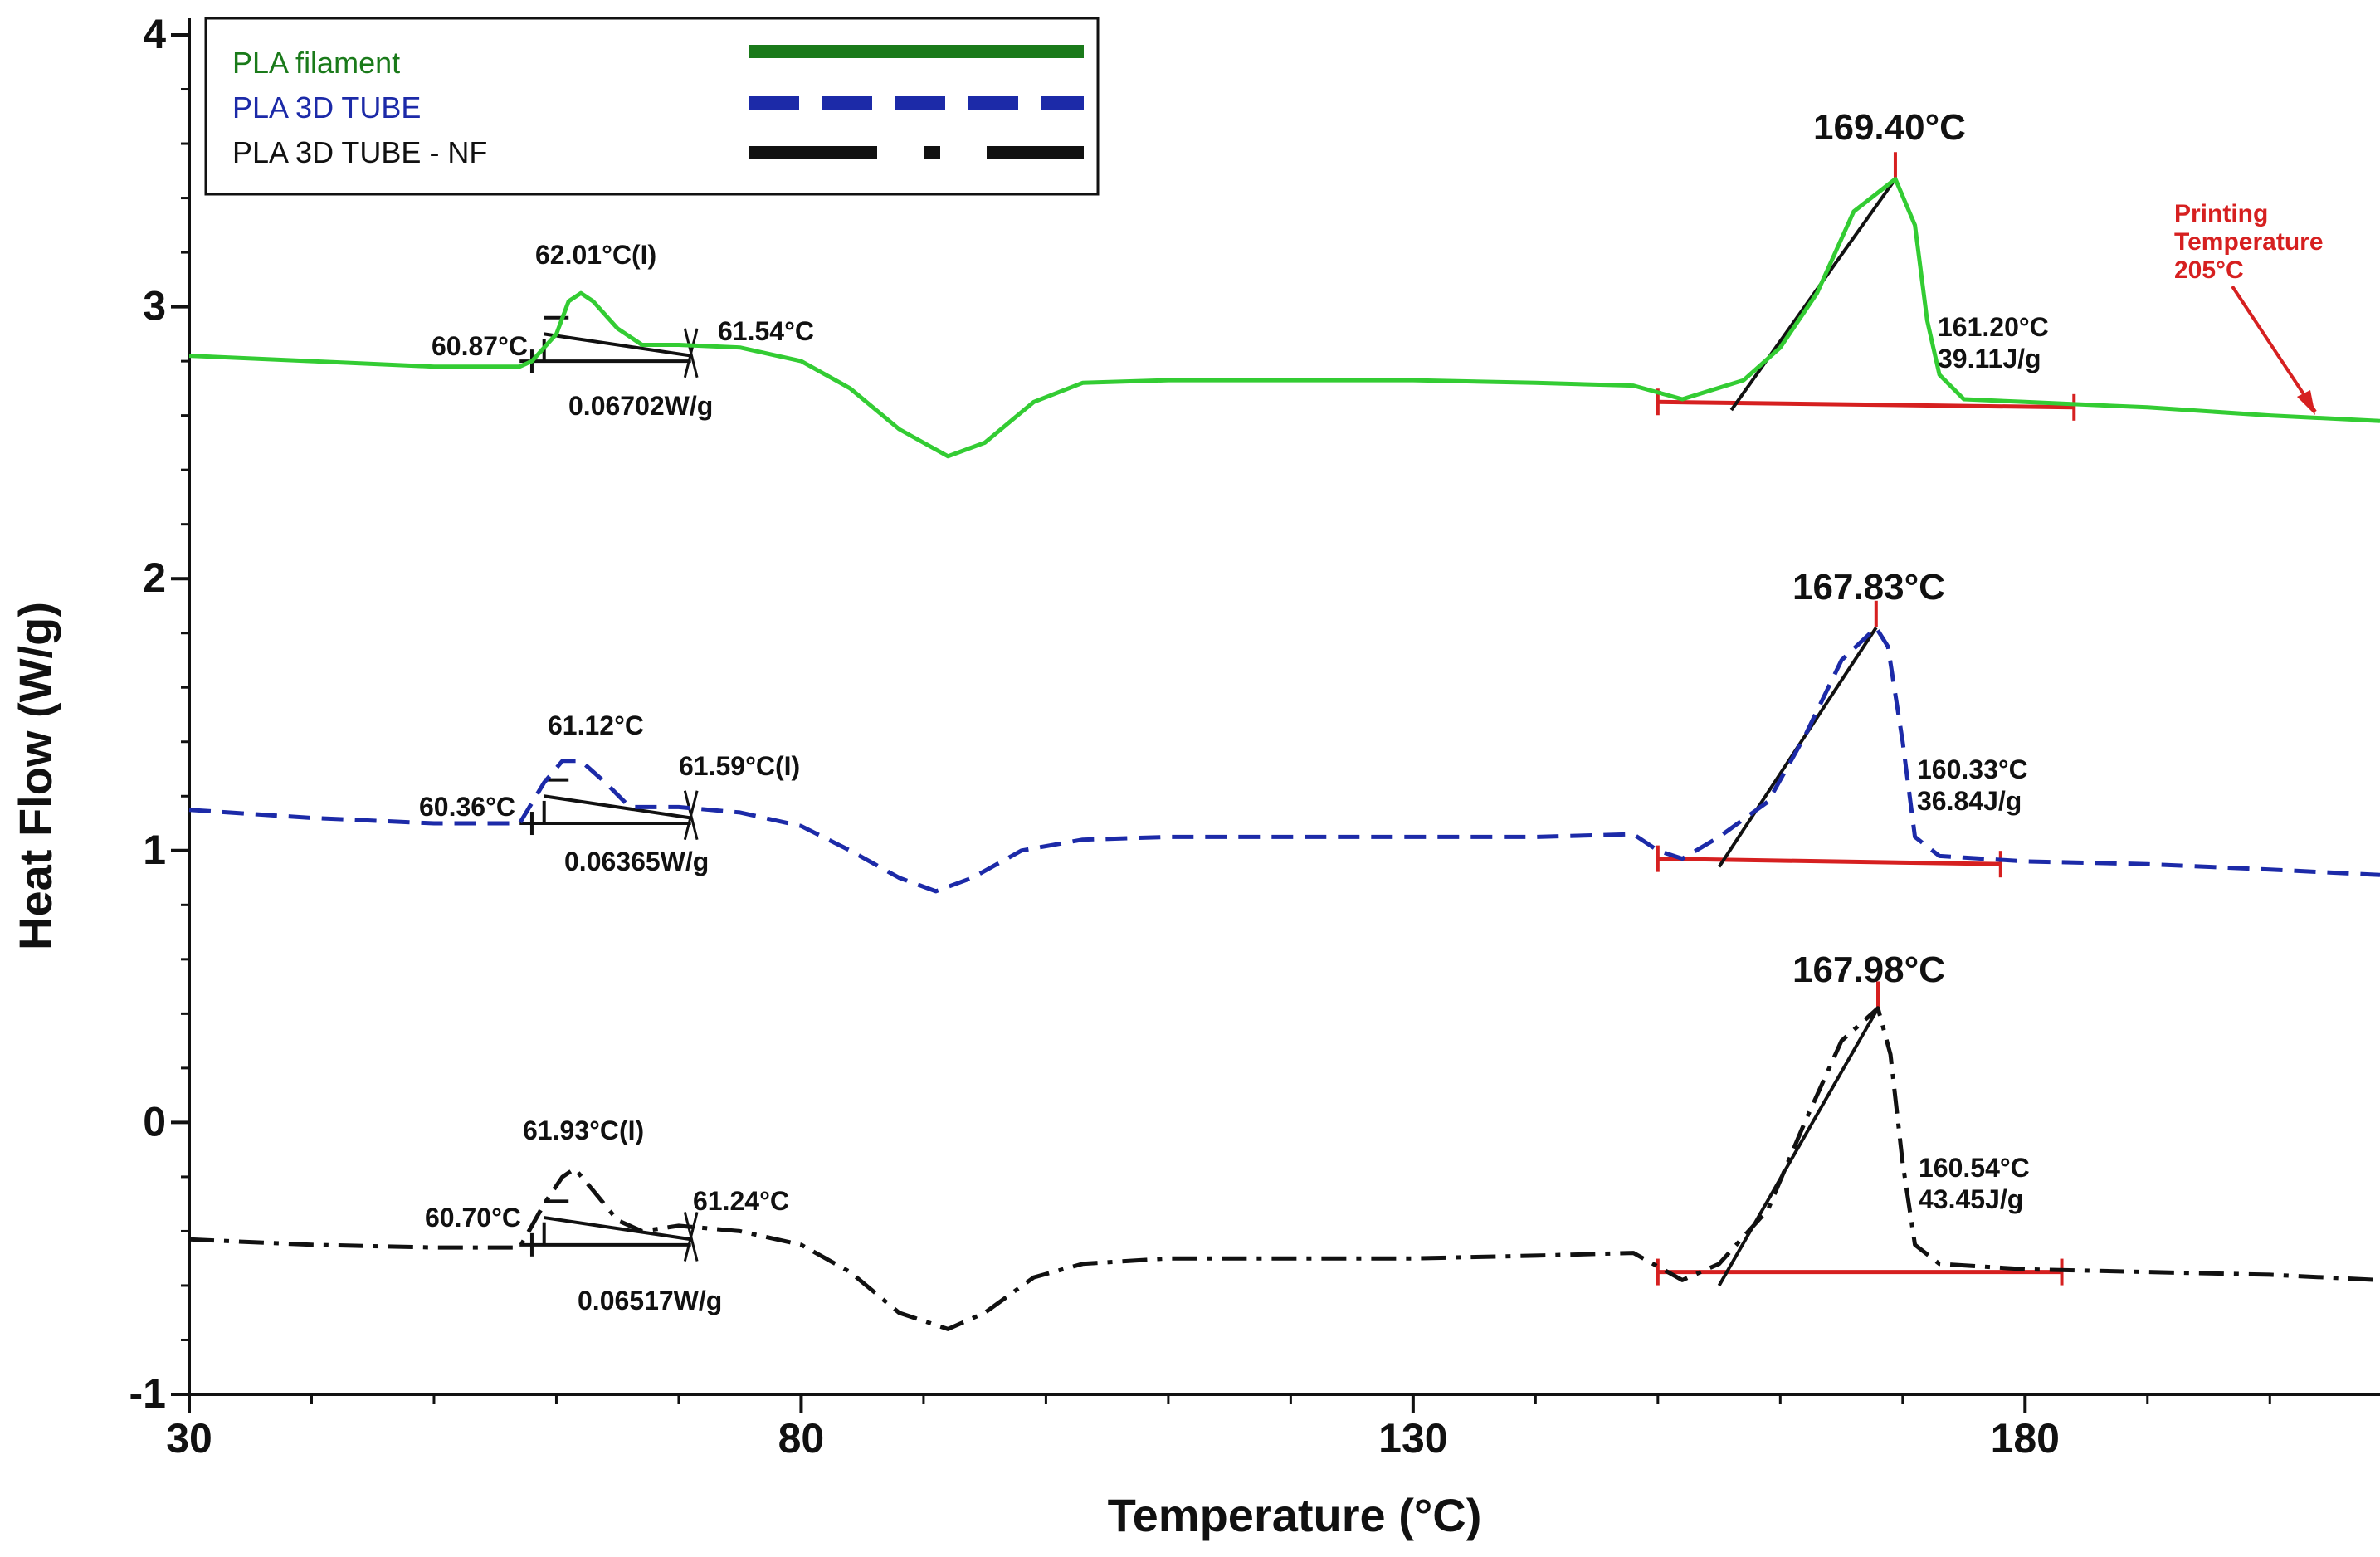 The width and height of the screenshot is (2380, 1557). What do you see at coordinates (617, 807) in the screenshot?
I see `glass-tube-tangent` at bounding box center [617, 807].